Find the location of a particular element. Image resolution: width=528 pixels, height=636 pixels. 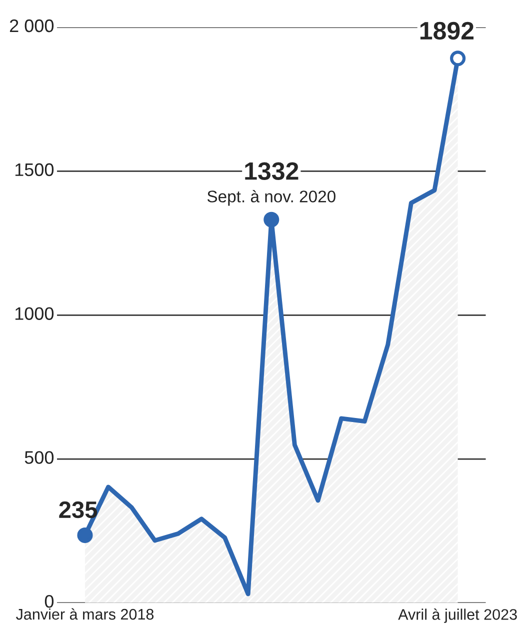

annotation: Sept. à nov. 2020 is located at coordinates (271, 198).